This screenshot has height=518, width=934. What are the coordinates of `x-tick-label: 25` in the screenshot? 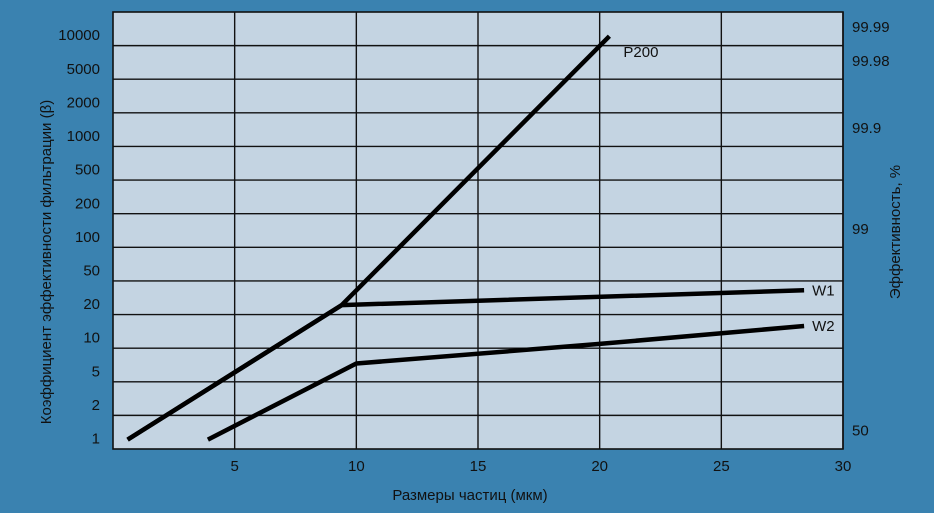 It's located at (721, 466).